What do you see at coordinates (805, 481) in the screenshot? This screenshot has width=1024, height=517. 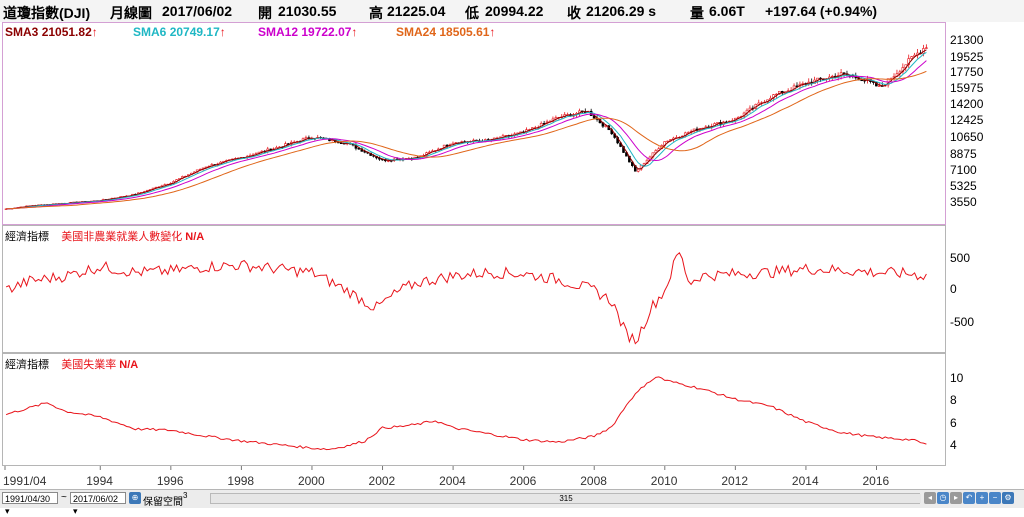 I see `x-tick-label: 2014` at bounding box center [805, 481].